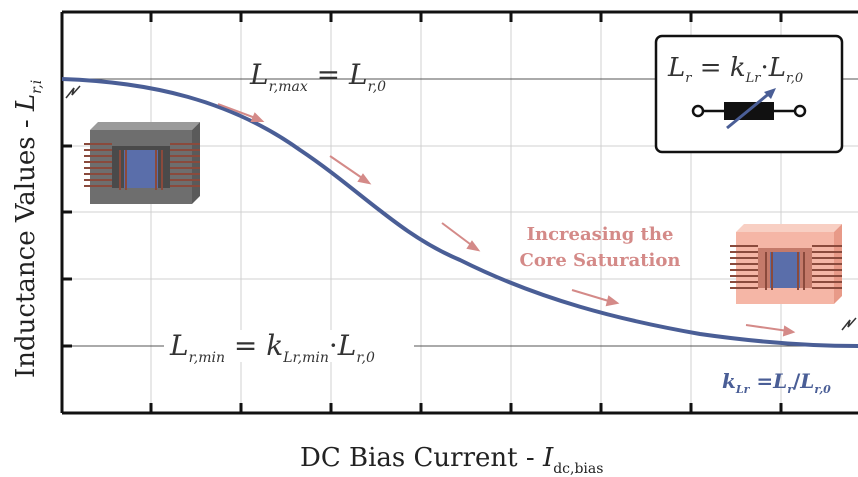 The height and width of the screenshot is (477, 858). I want to click on lmin-label-bg, so click(289, 346).